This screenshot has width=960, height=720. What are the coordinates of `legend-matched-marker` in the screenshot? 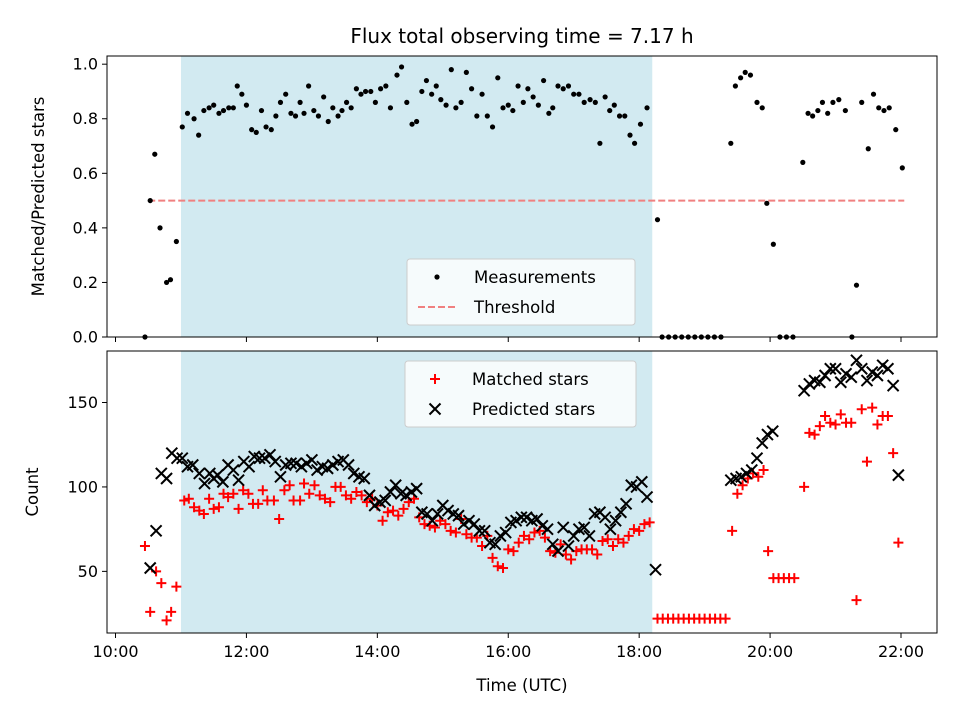 It's located at (435, 379).